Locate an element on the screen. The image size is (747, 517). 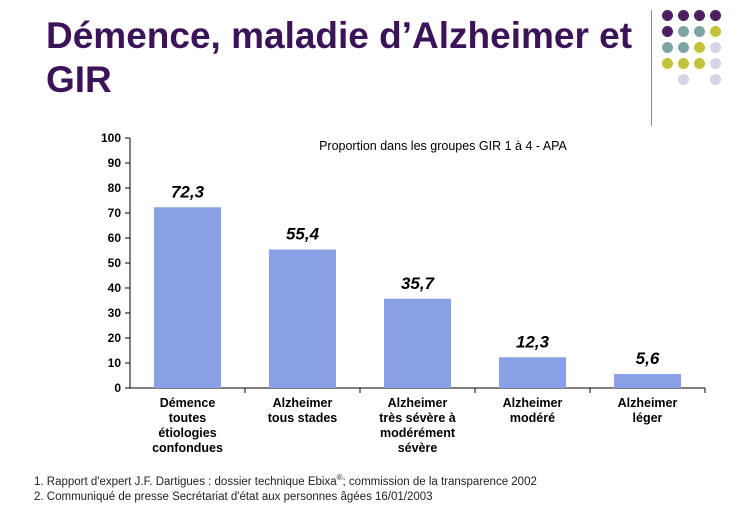
y-tick-label: 80 is located at coordinates (115, 188).